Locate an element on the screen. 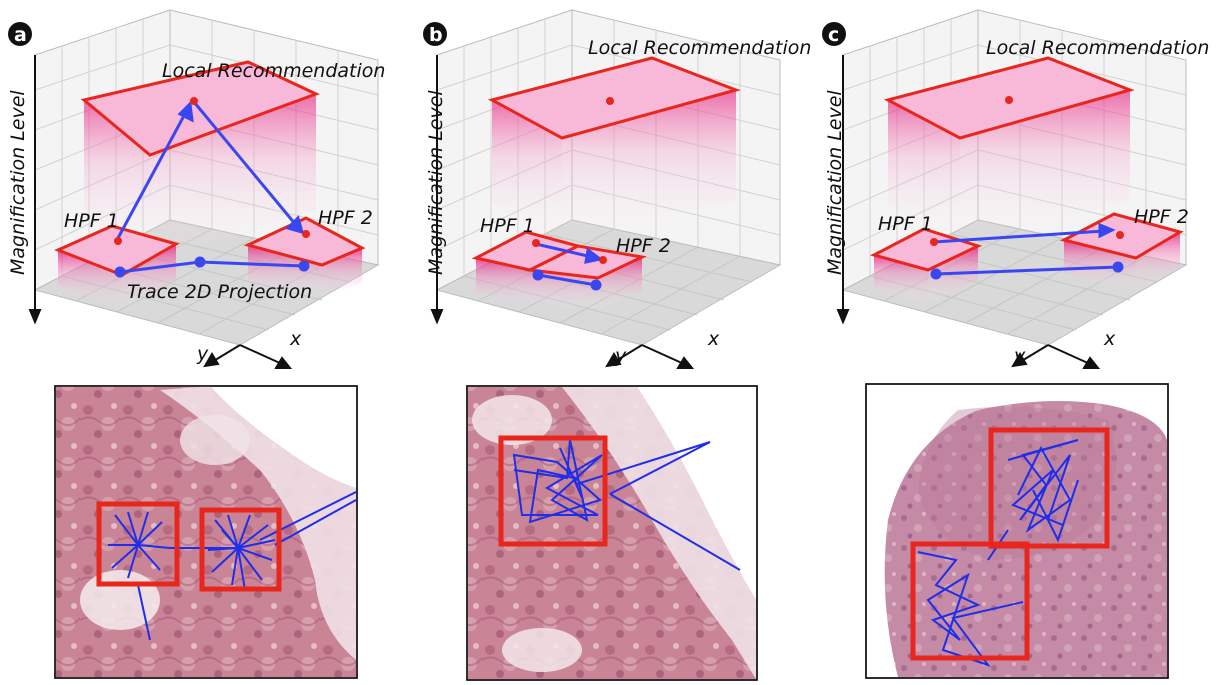 The image size is (1216, 685). slide-image-c is located at coordinates (1017, 531).